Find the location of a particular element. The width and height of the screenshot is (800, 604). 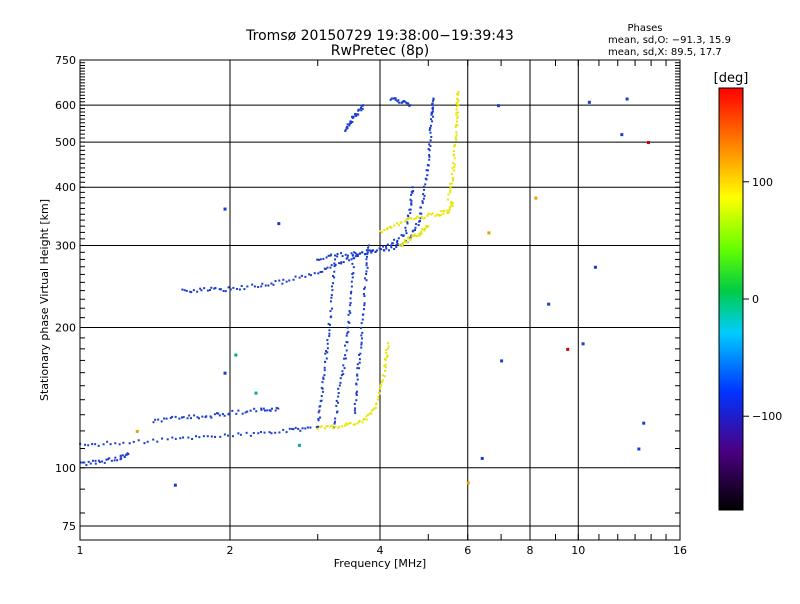

y-tick-label: 750 is located at coordinates (65, 60).